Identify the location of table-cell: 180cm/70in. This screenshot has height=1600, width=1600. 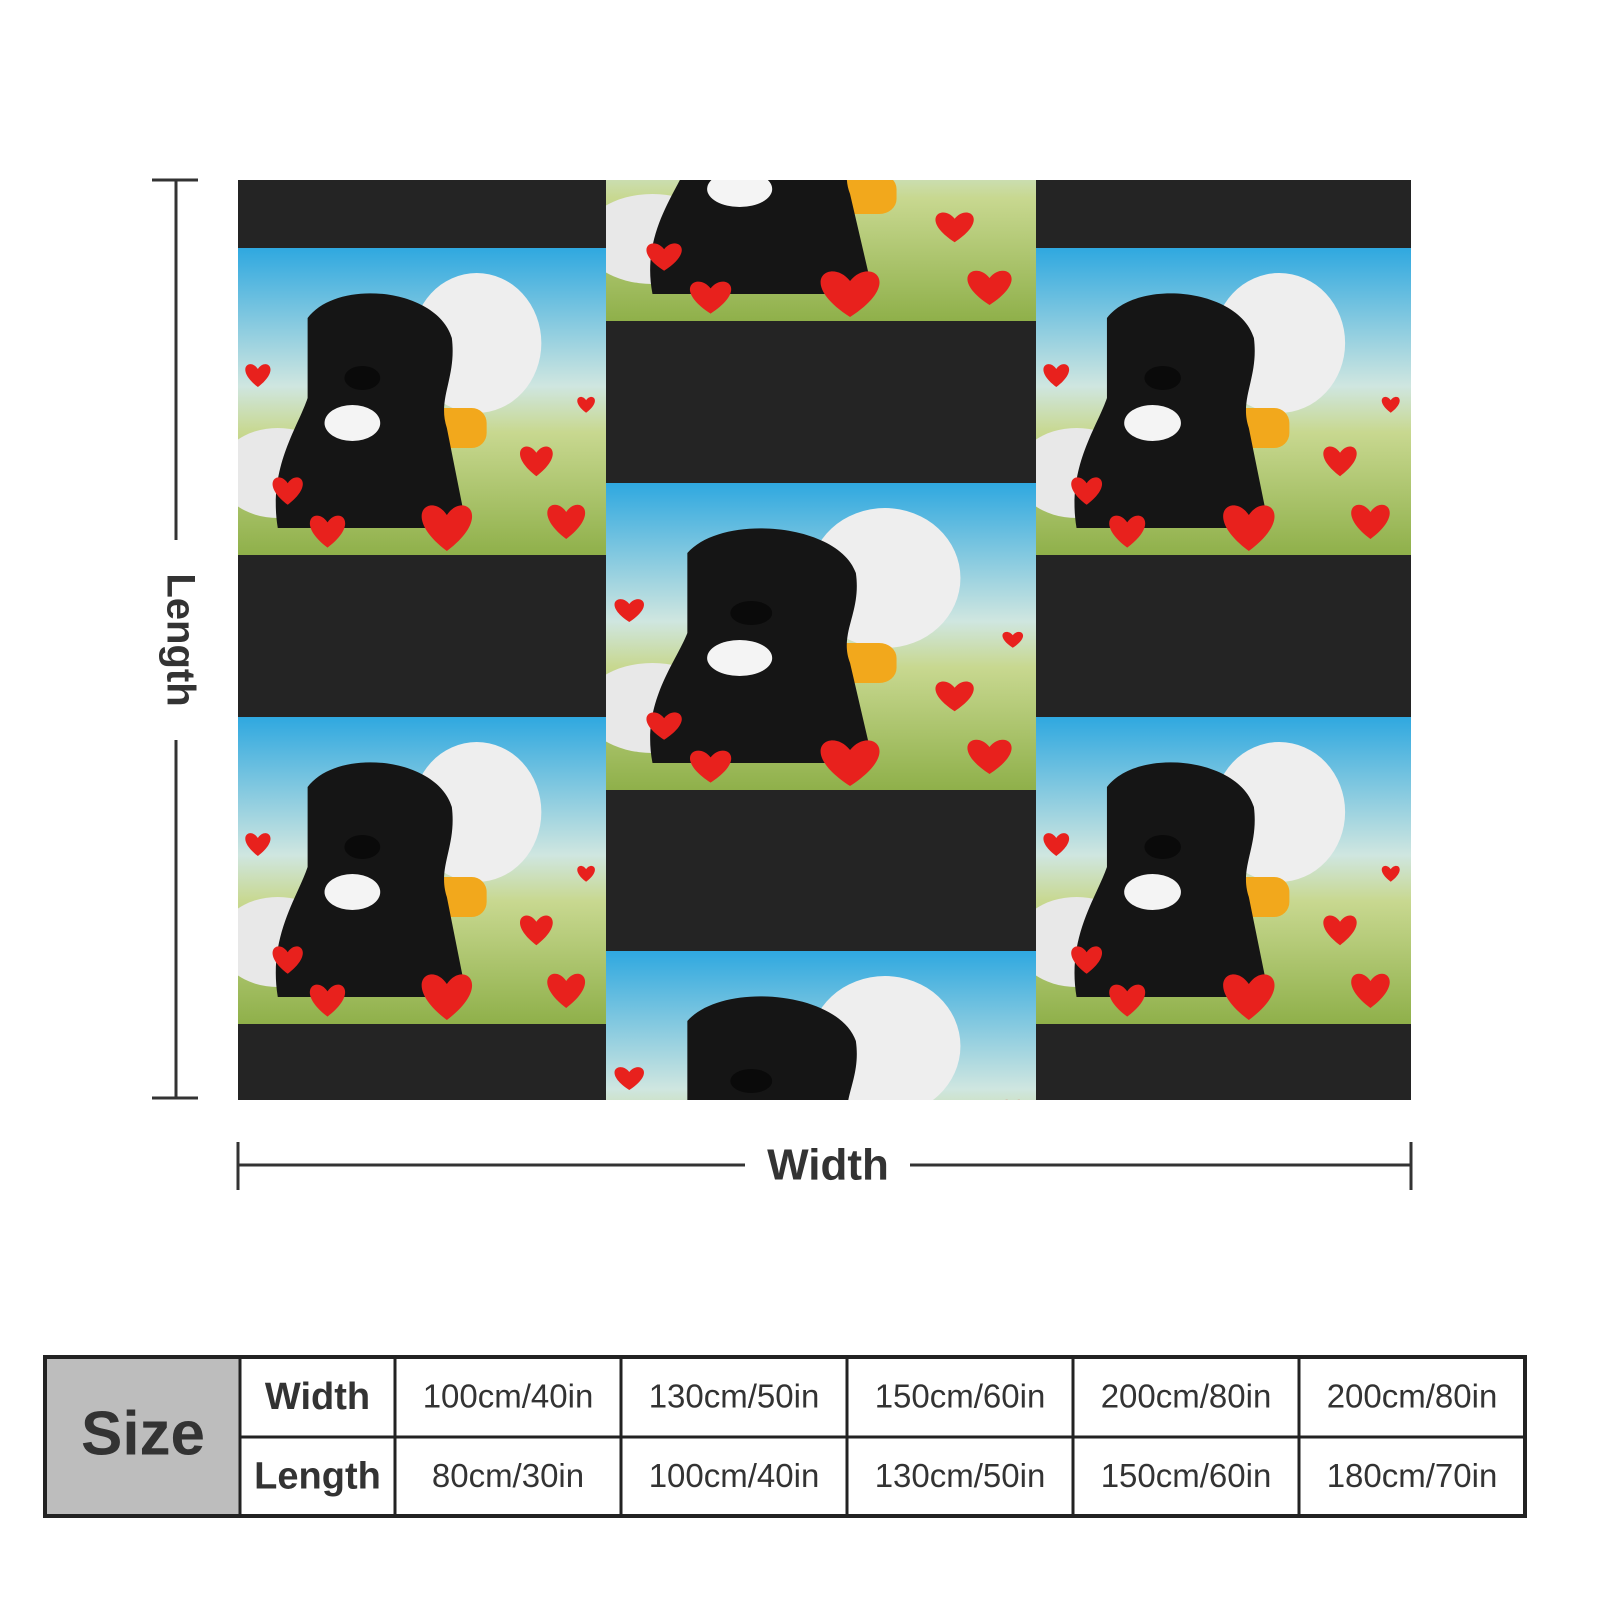
(1412, 1475).